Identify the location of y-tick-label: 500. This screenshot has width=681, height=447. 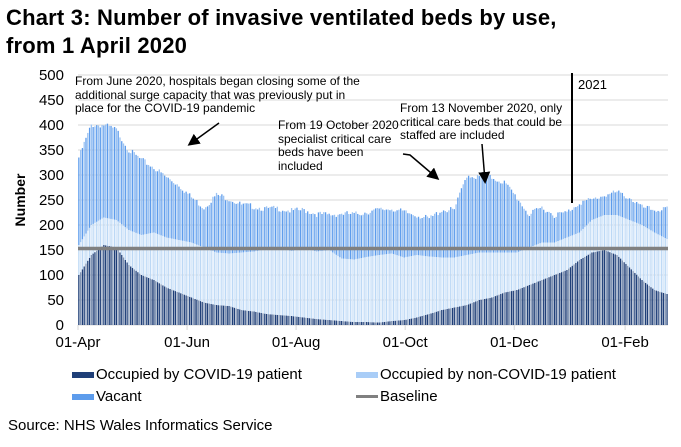
(51, 75).